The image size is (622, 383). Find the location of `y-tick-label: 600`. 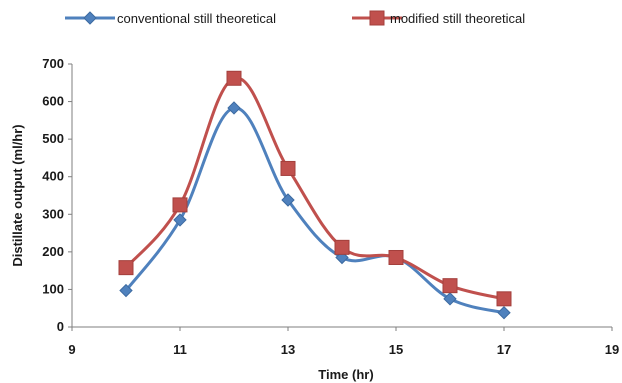

y-tick-label: 600 is located at coordinates (53, 101).